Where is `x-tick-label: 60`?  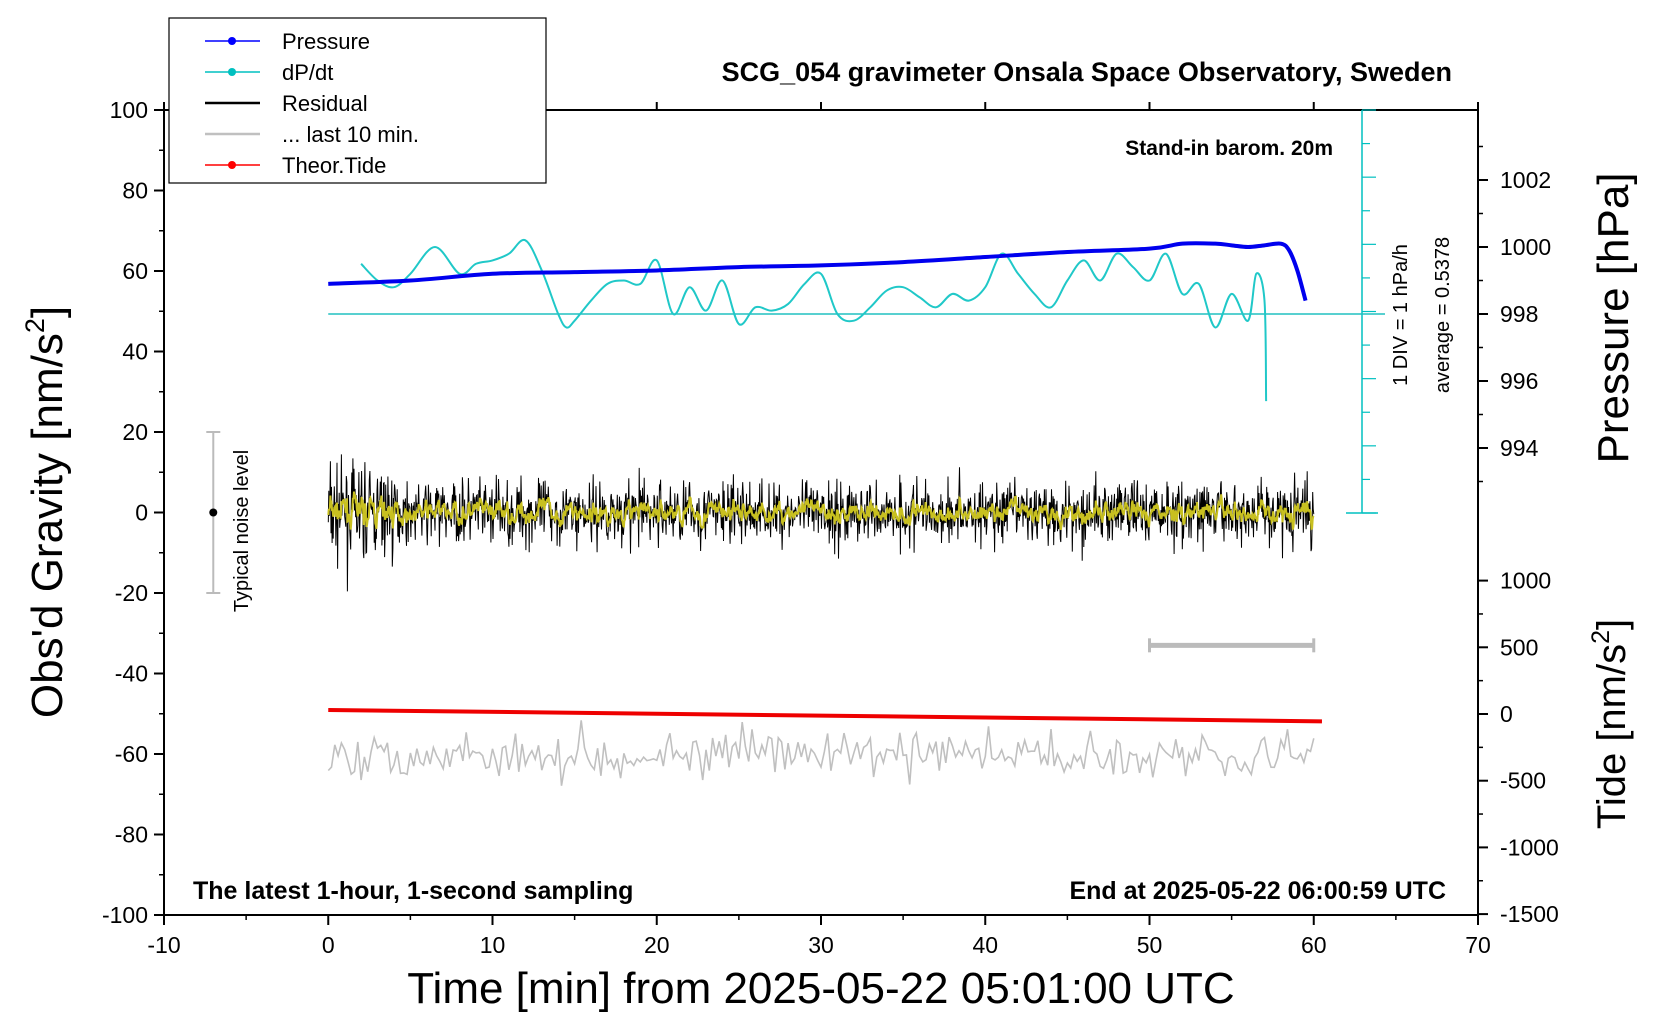
x-tick-label: 60 is located at coordinates (1314, 945).